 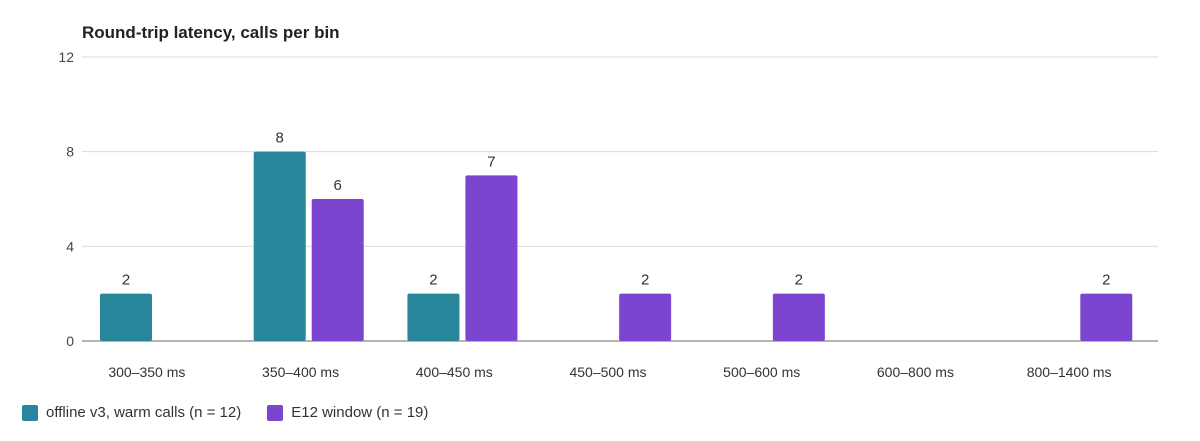 I want to click on legend-item-offline-v3: offline v3, warm calls (n = 12), so click(x=131, y=412).